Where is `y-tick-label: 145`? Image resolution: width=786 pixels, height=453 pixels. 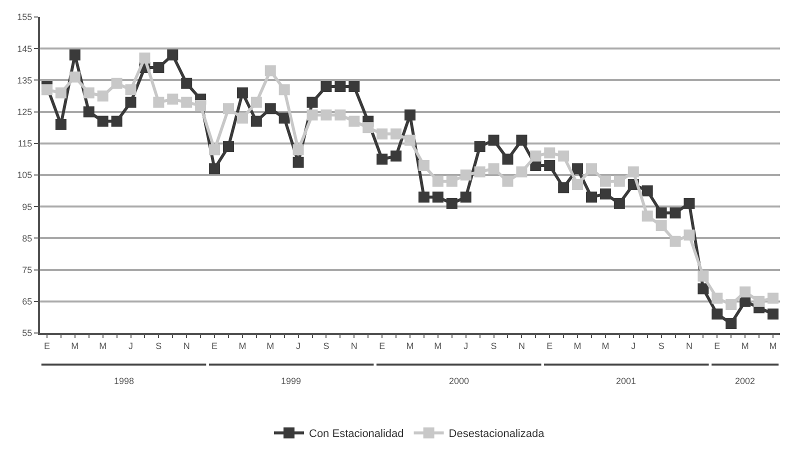
y-tick-label: 145 is located at coordinates (24, 49).